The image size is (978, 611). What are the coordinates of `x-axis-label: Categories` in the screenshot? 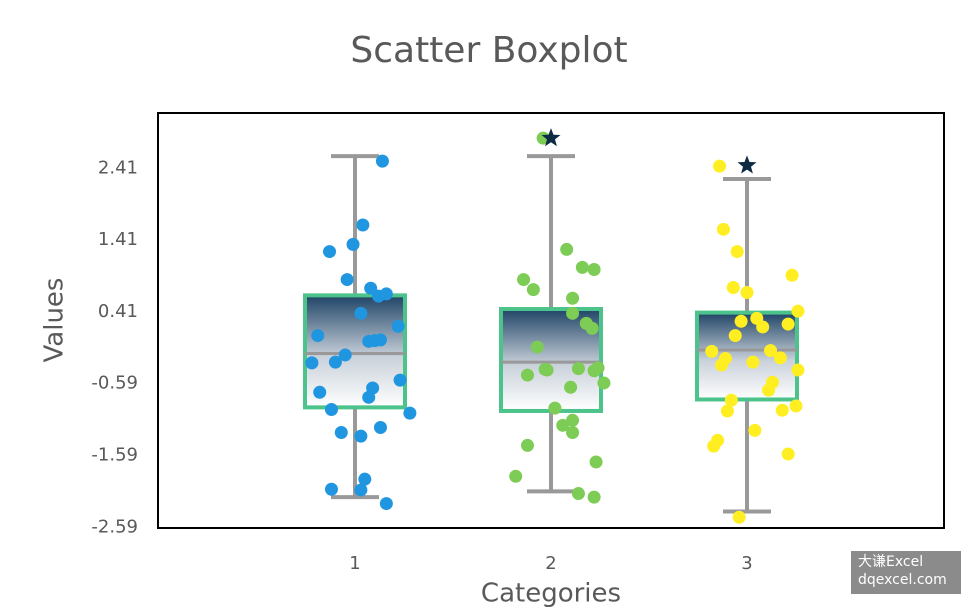 It's located at (551, 594).